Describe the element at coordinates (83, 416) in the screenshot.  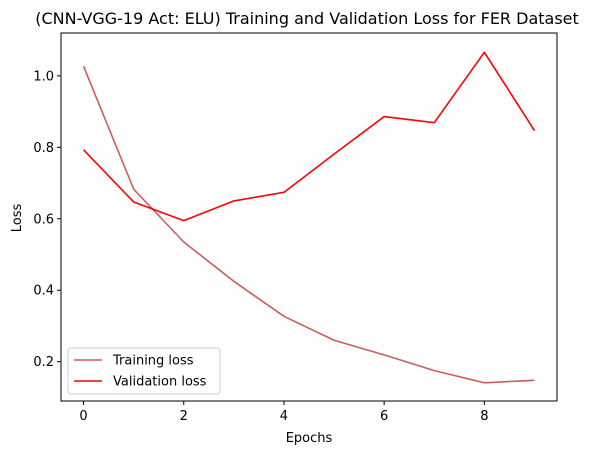
I see `x-tick-label: 0` at that location.